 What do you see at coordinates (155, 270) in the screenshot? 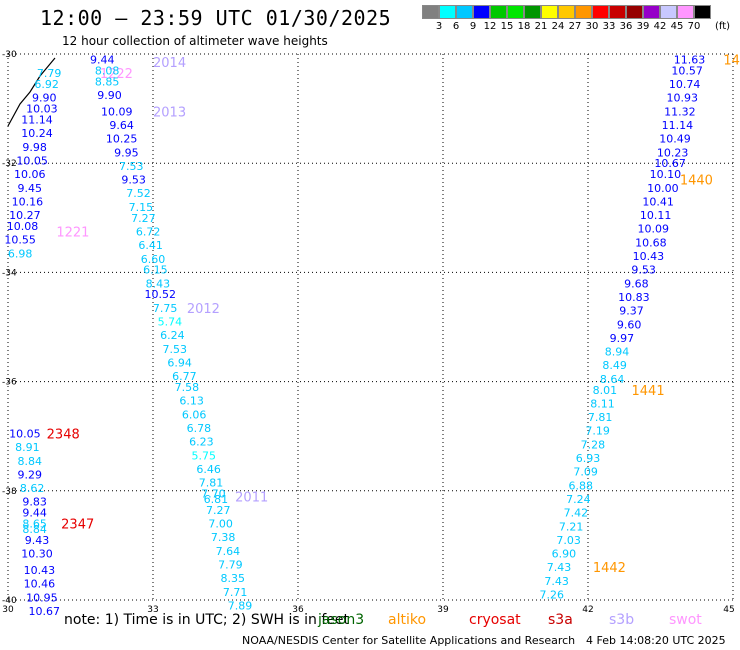
I see `wave-height-value: 6.15` at bounding box center [155, 270].